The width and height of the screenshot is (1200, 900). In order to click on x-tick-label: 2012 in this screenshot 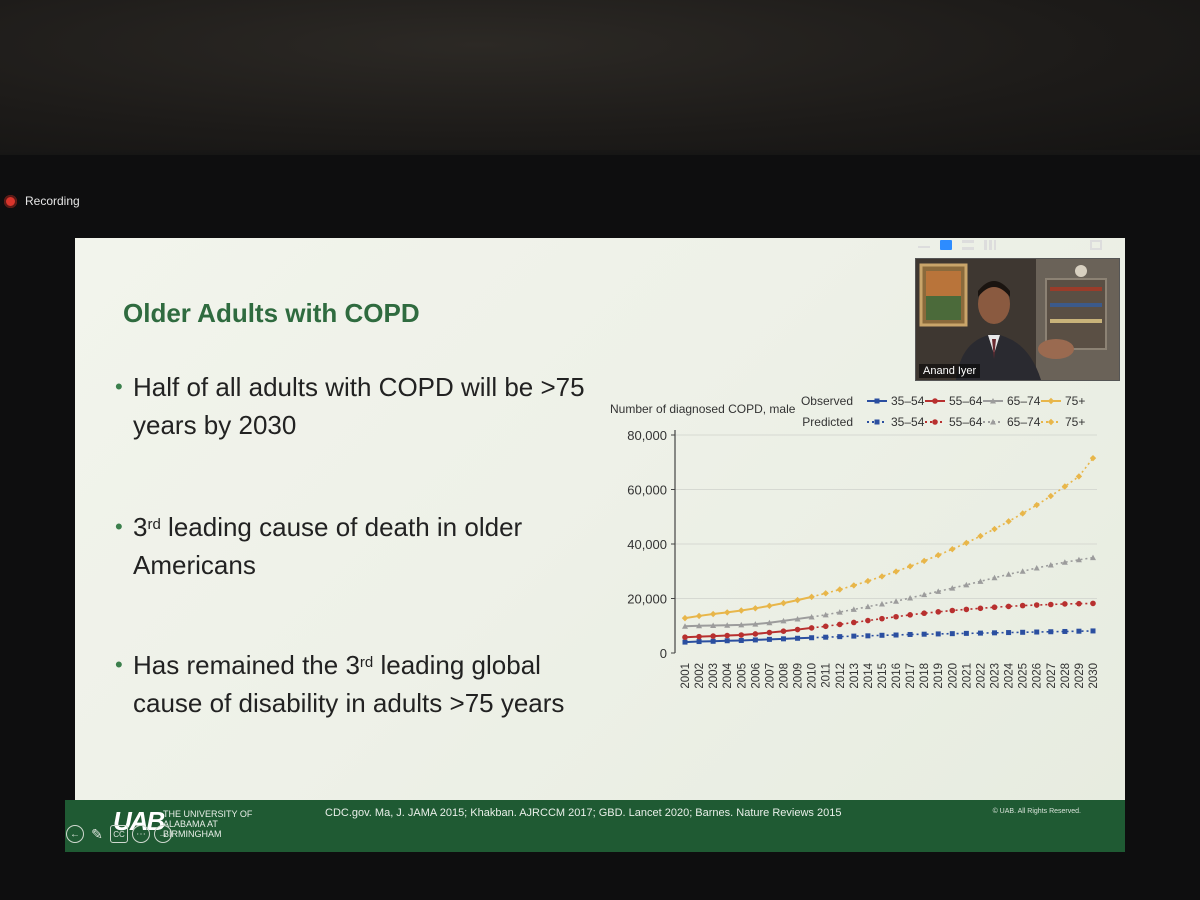, I will do `click(841, 676)`.